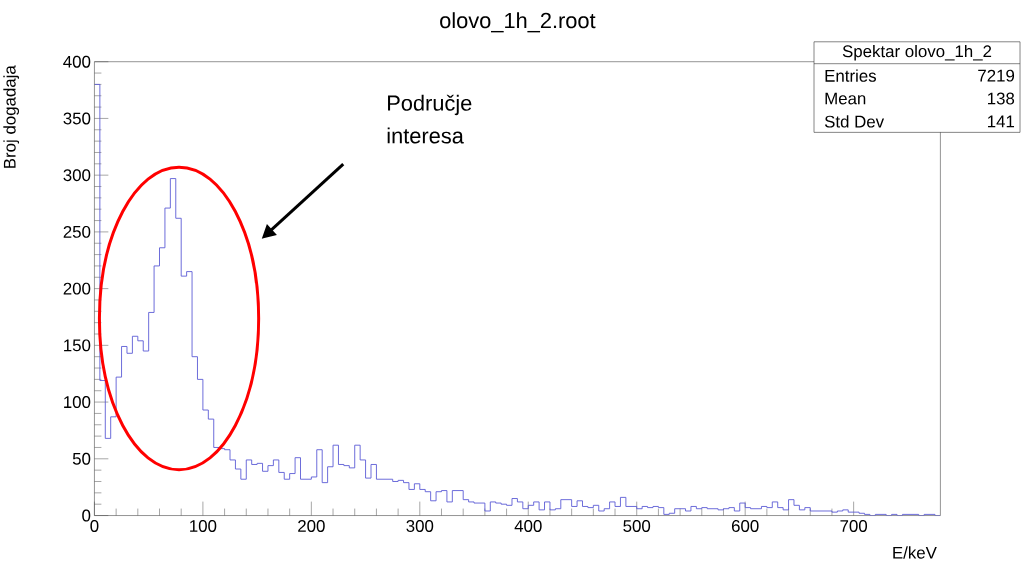 Image resolution: width=1023 pixels, height=562 pixels. What do you see at coordinates (518, 22) in the screenshot?
I see `chart-title: olovo_1h_2.root` at bounding box center [518, 22].